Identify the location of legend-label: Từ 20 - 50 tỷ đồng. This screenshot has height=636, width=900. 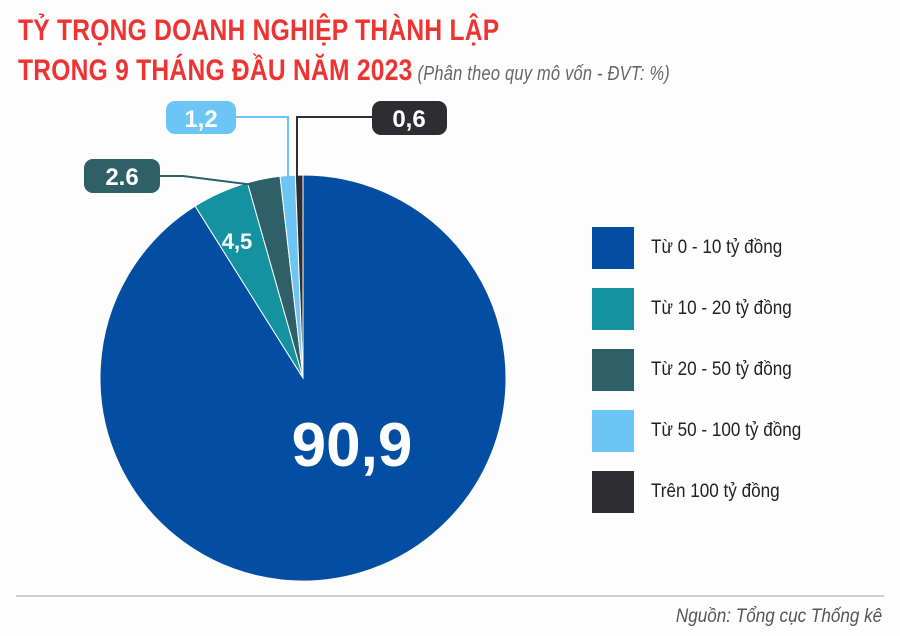
(721, 369).